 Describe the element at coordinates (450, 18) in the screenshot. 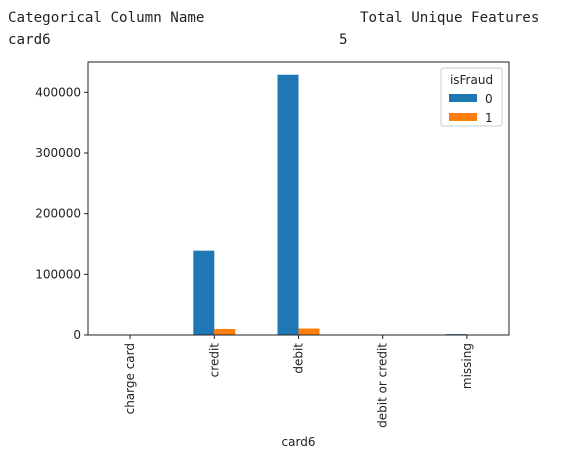

I see `header-right: Total Unique Features` at that location.